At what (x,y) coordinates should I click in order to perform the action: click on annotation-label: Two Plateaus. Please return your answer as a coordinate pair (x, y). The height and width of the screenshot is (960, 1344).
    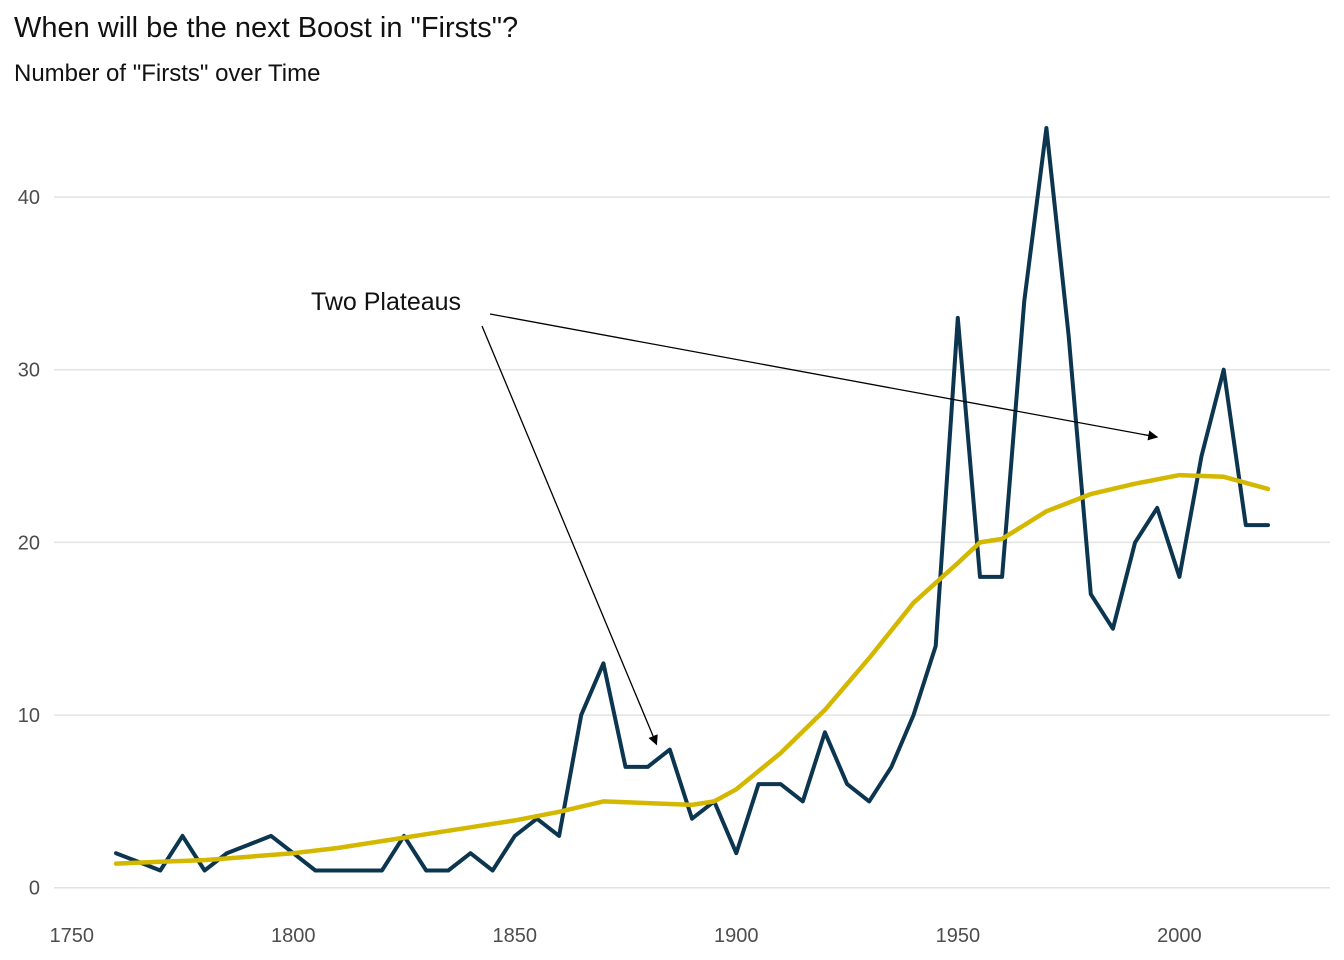
    Looking at the image, I should click on (386, 302).